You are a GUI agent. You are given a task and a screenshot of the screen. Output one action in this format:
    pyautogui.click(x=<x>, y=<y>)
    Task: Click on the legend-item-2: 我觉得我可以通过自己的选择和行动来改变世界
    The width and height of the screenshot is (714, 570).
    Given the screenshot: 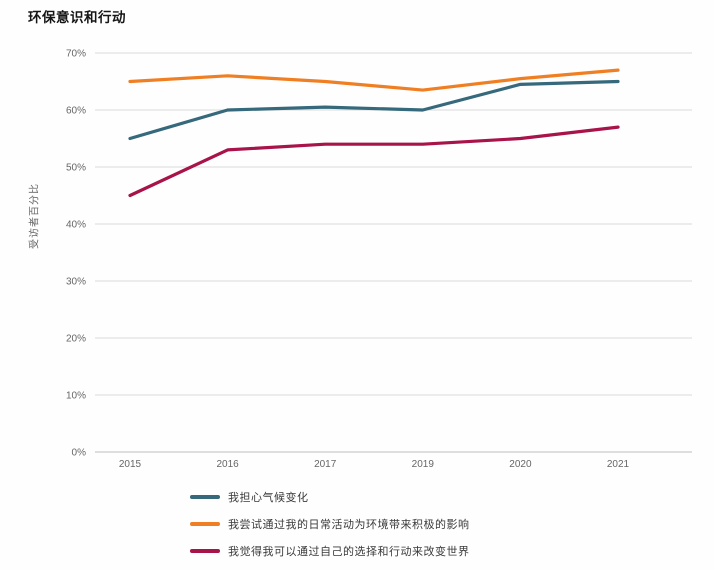 What is the action you would take?
    pyautogui.click(x=330, y=551)
    